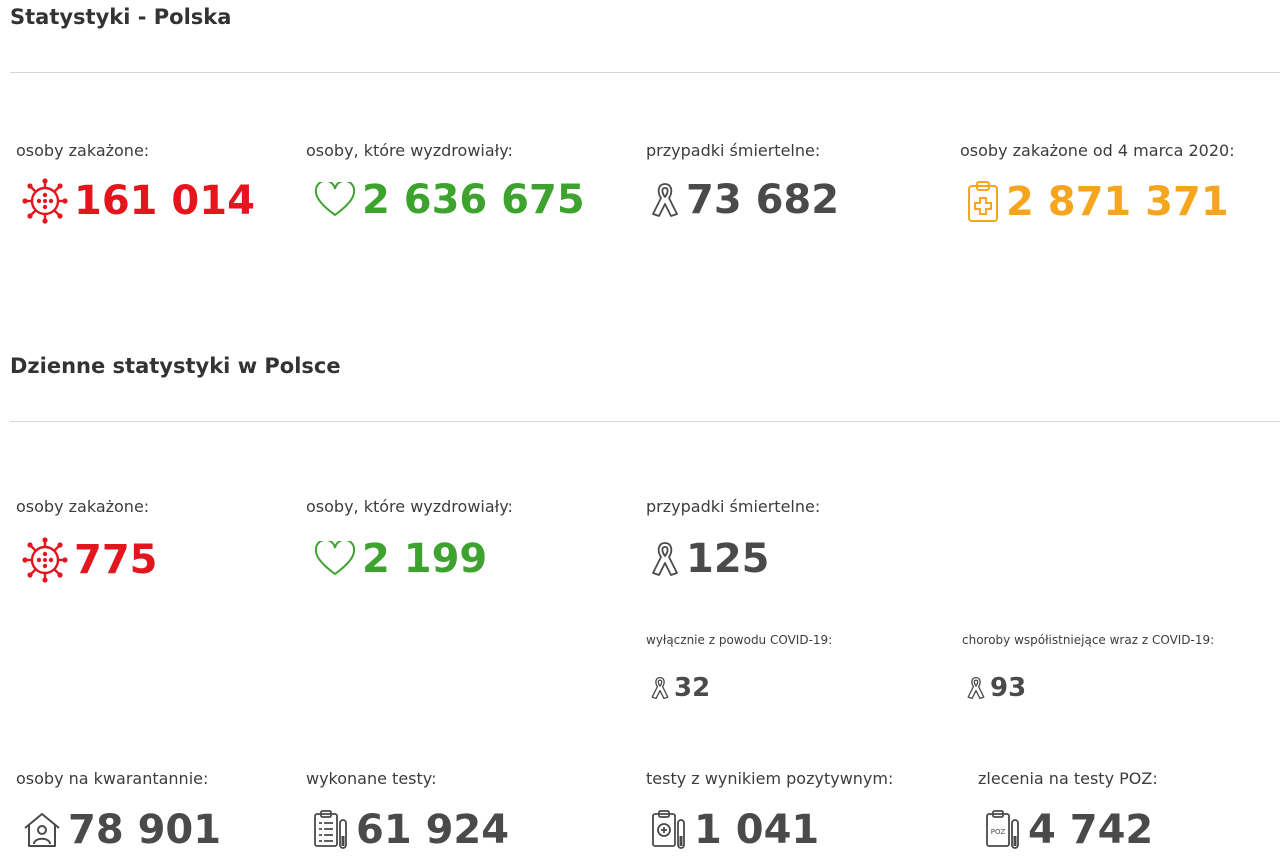 This screenshot has height=864, width=1280. What do you see at coordinates (371, 778) in the screenshot?
I see `stat-label: wykonane testy:` at bounding box center [371, 778].